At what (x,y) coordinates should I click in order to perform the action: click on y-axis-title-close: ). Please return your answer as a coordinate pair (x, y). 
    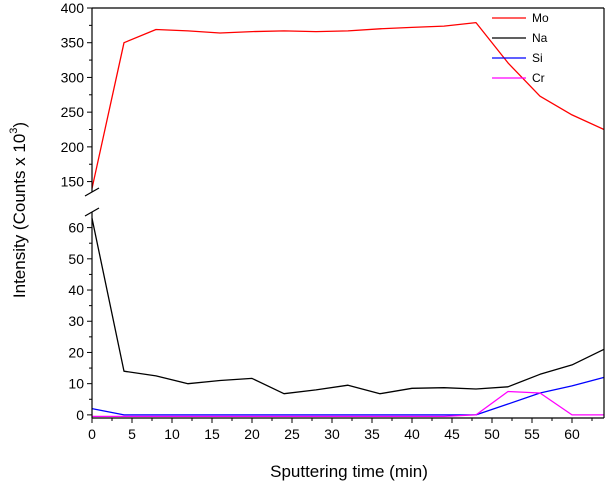
    Looking at the image, I should click on (19, 125).